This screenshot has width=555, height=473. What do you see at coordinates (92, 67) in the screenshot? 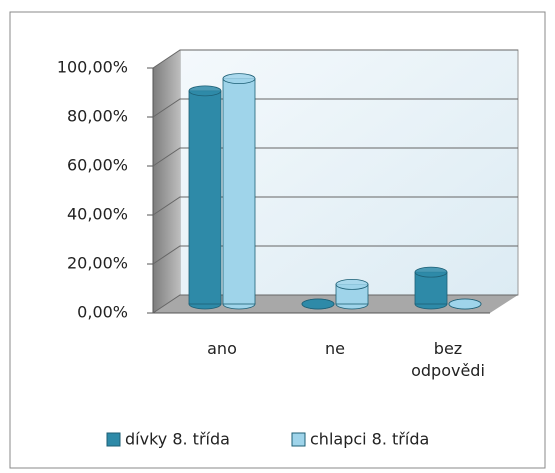
I see `y-tick-label: 100,00%` at bounding box center [92, 67].